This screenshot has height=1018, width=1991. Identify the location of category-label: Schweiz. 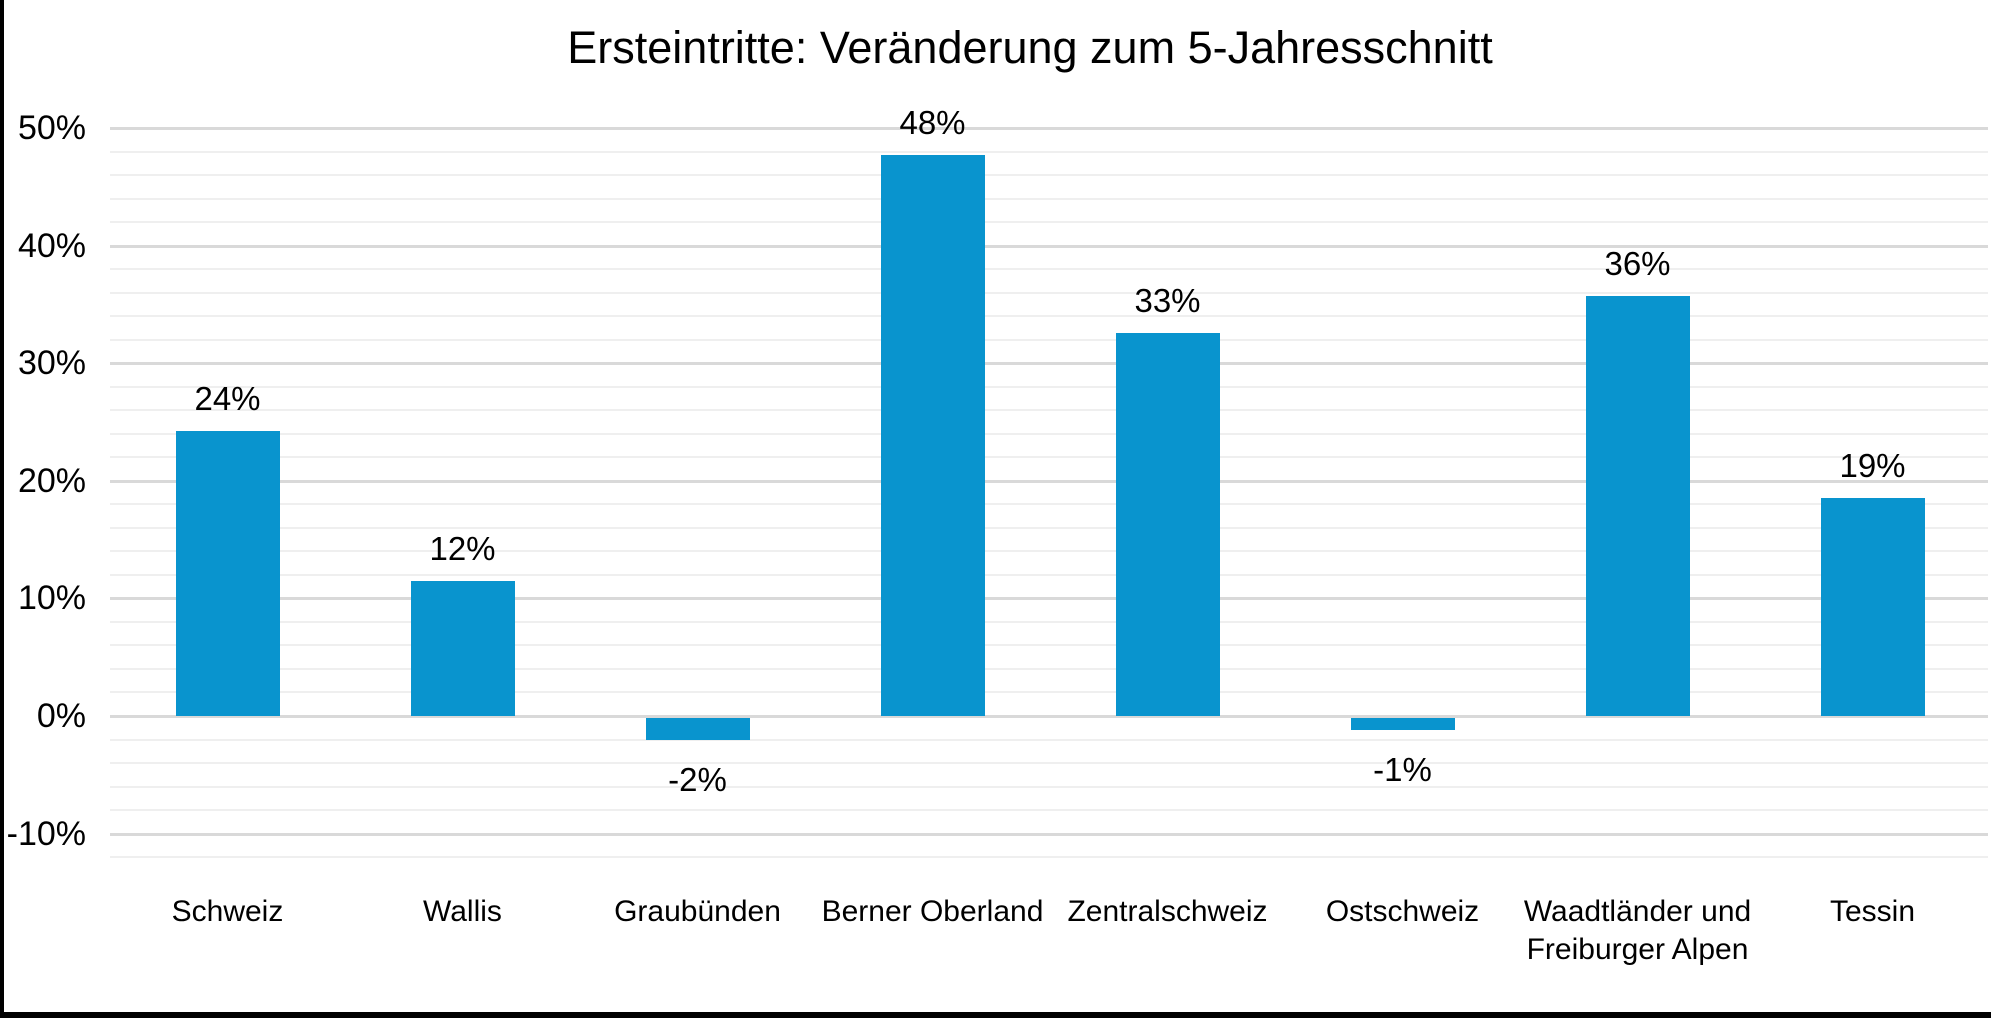
(227, 911).